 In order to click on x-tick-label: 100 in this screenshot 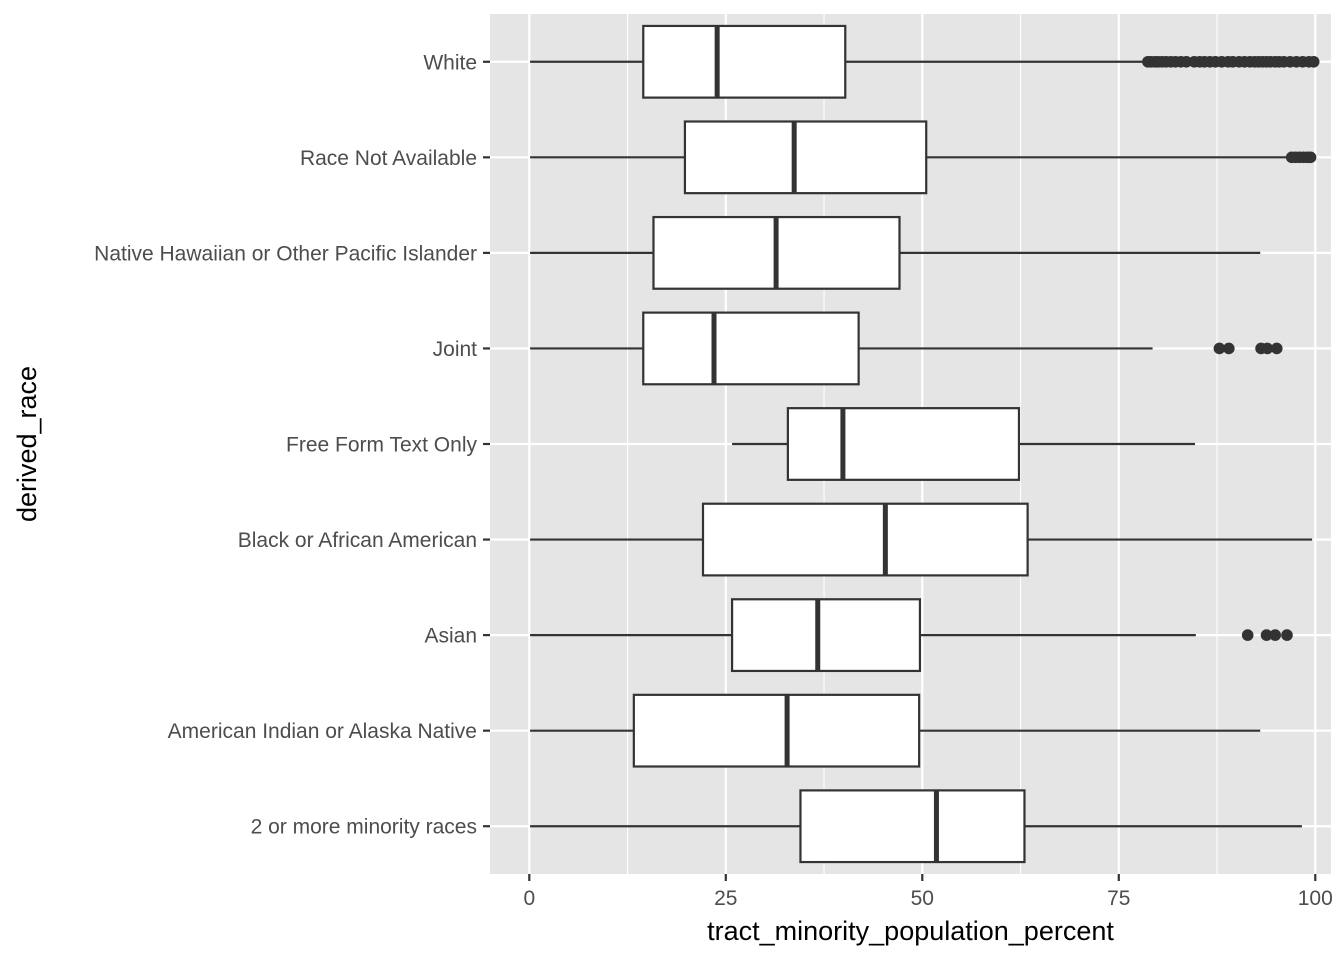, I will do `click(1315, 898)`.